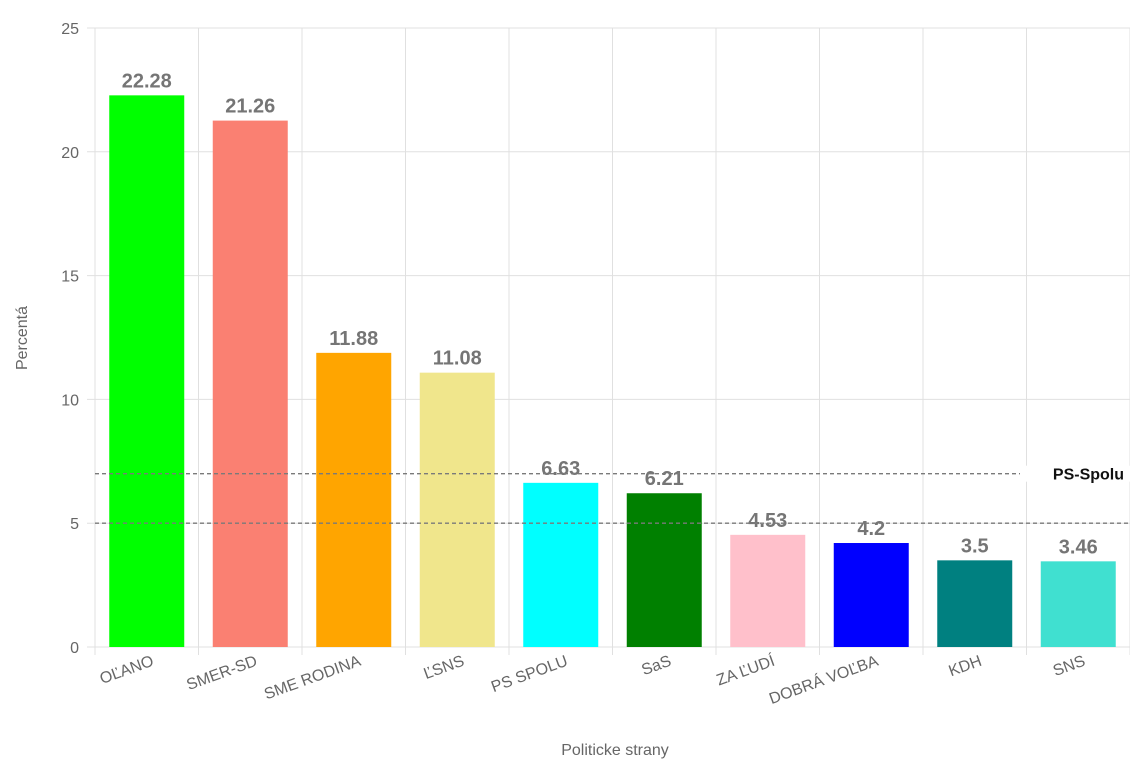  What do you see at coordinates (746, 670) in the screenshot?
I see `x-tick-label: ZA ĽUDÍ` at bounding box center [746, 670].